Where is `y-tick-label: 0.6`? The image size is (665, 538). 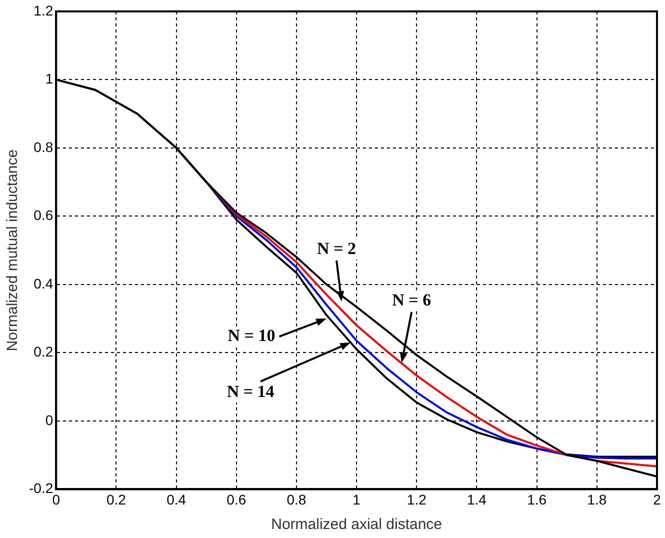
y-tick-label: 0.6 is located at coordinates (44, 215).